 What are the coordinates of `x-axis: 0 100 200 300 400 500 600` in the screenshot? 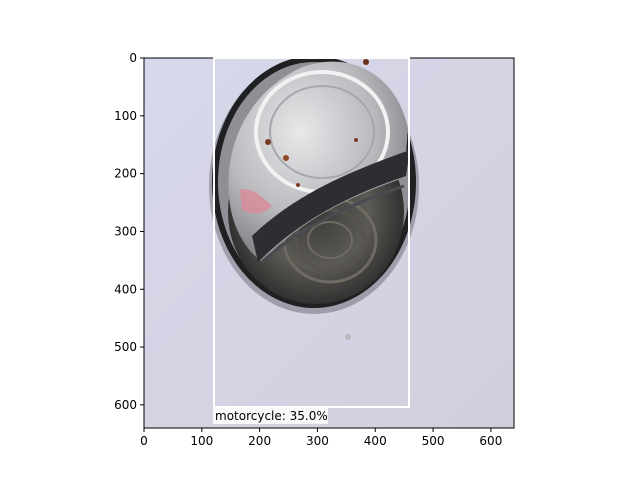 It's located at (321, 438).